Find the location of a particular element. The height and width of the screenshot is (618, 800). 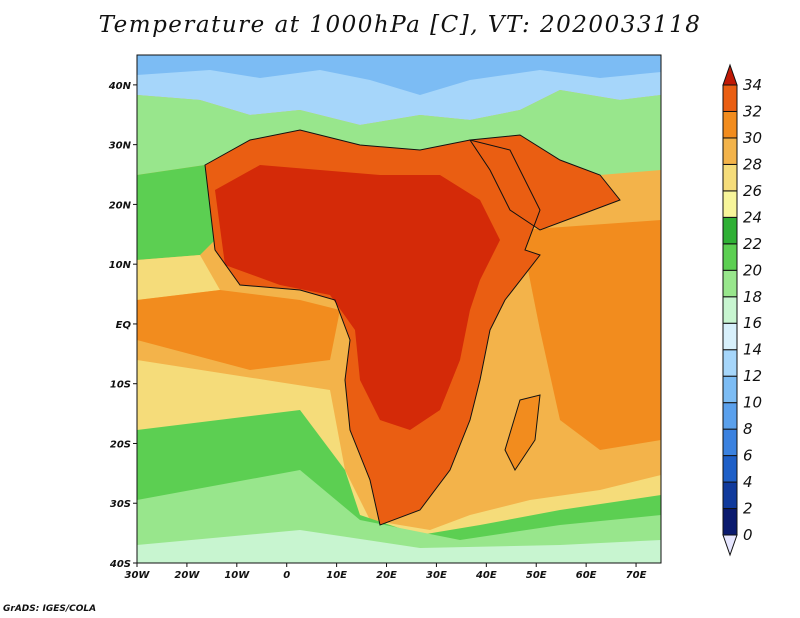

y-tick-label: 40S is located at coordinates (120, 564).